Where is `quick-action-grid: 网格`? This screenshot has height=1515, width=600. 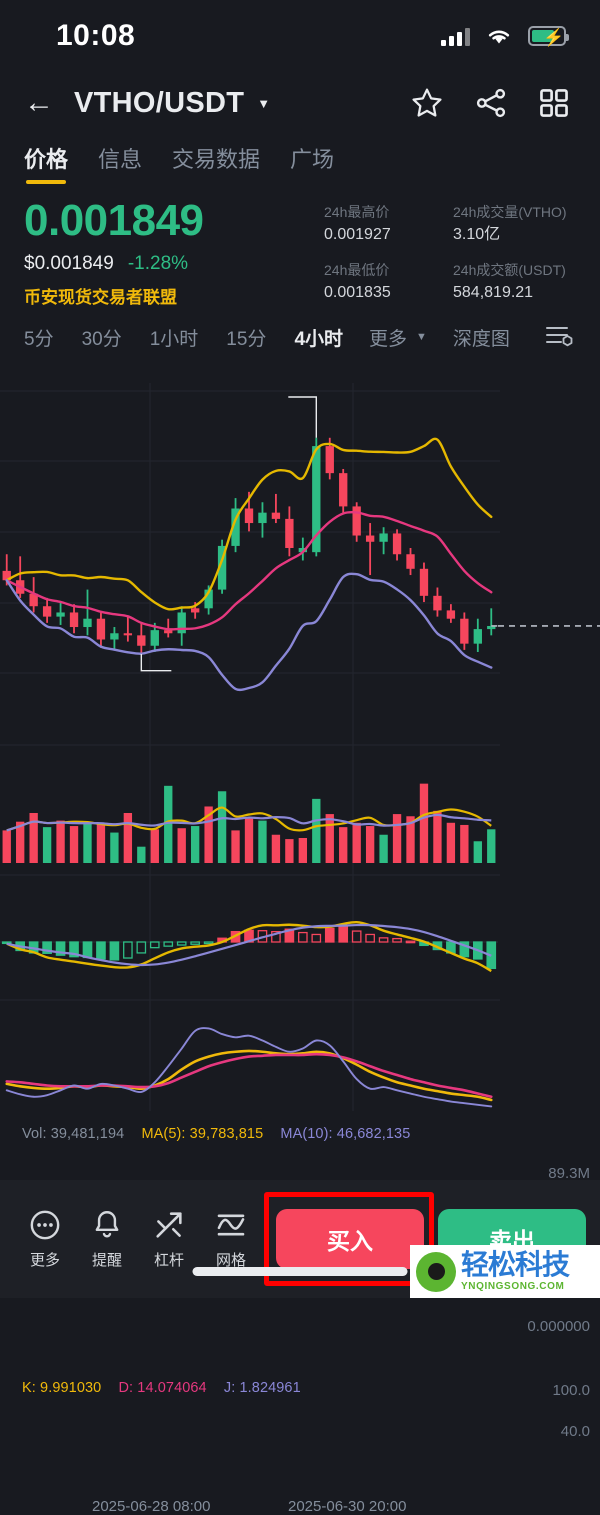 quick-action-grid: 网格 is located at coordinates (231, 1239).